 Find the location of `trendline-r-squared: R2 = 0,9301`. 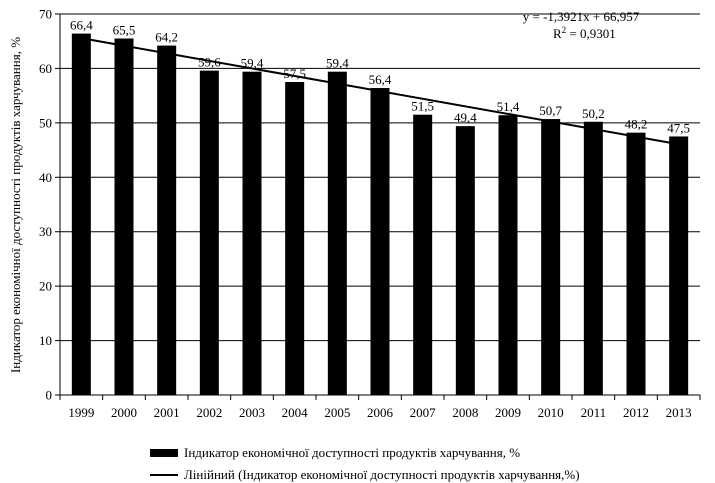

trendline-r-squared: R2 = 0,9301 is located at coordinates (584, 33).